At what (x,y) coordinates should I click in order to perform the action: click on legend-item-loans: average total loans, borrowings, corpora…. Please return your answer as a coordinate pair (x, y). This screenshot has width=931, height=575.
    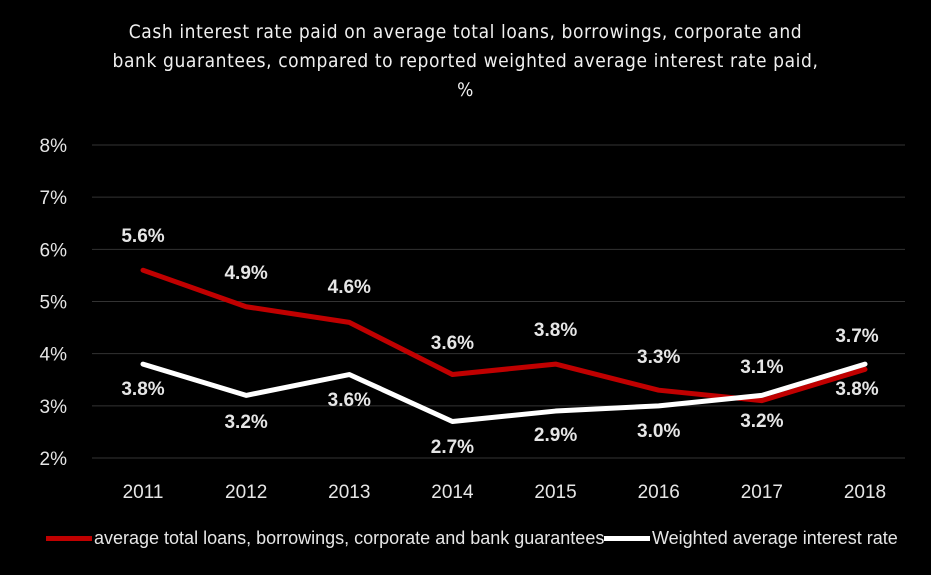
    Looking at the image, I should click on (325, 538).